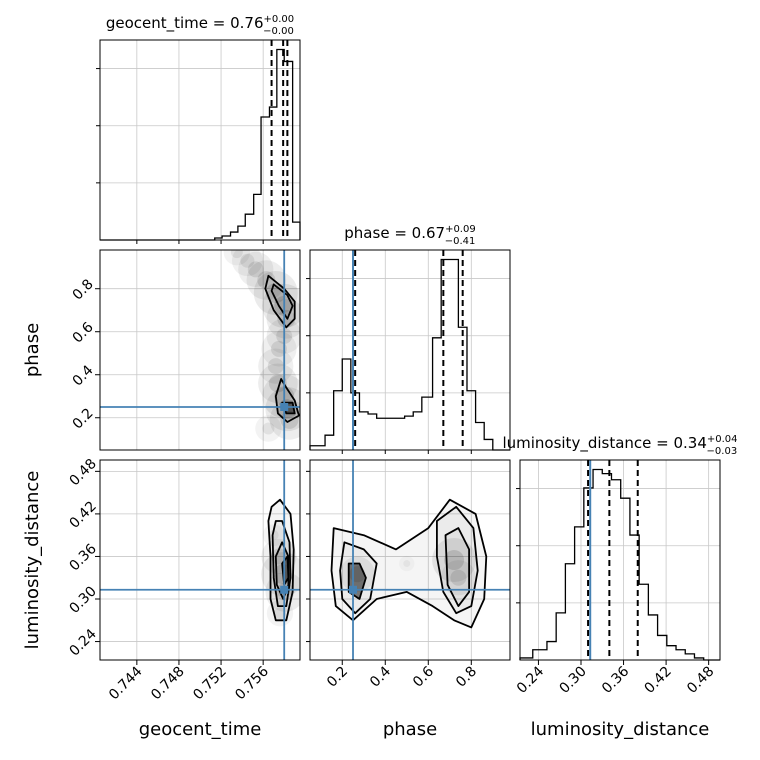 The height and width of the screenshot is (760, 760). I want to click on panel-title-geocent_time: geocent_time = 0.76+0.00 −0.00, so click(200, 25).